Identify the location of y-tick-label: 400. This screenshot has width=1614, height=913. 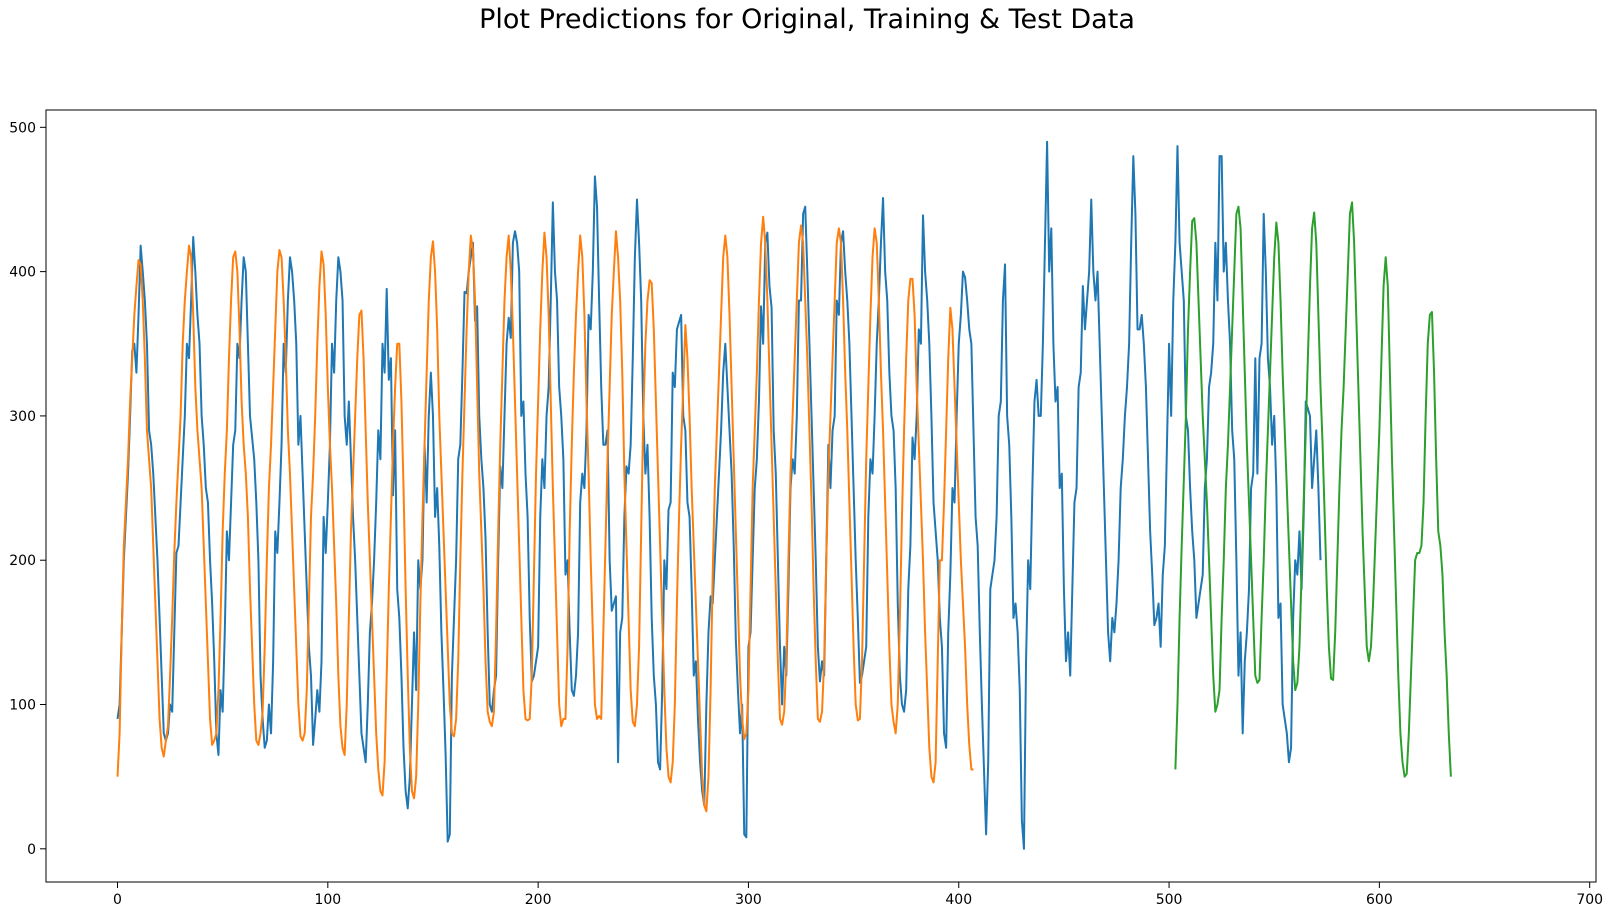
(22, 273).